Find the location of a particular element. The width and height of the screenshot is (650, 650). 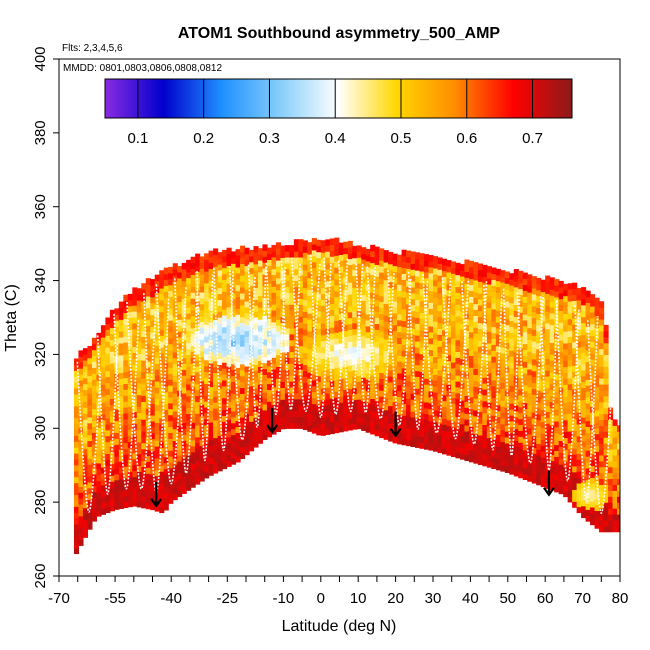

colorbar-ticks: 0.1 0.2 0.3 0.4 0.5 0.6 0.7 is located at coordinates (335, 113).